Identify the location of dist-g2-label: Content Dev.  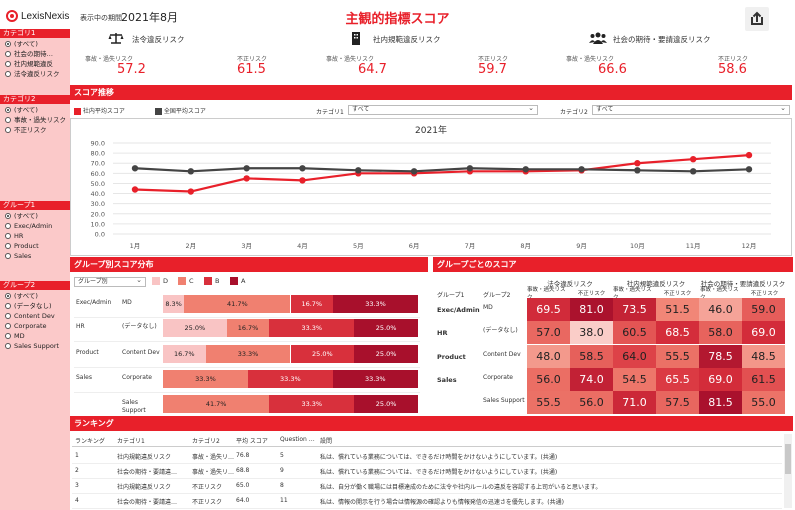
(141, 352).